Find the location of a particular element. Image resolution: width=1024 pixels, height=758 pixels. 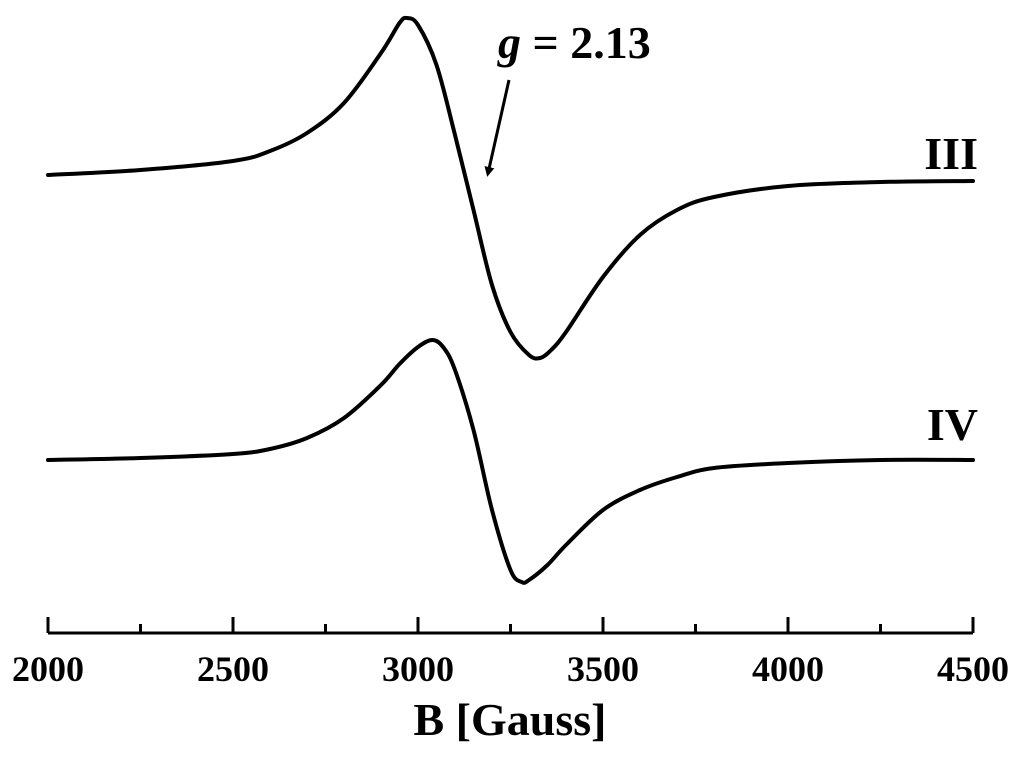

g-factor-symbol: g is located at coordinates (509, 42).